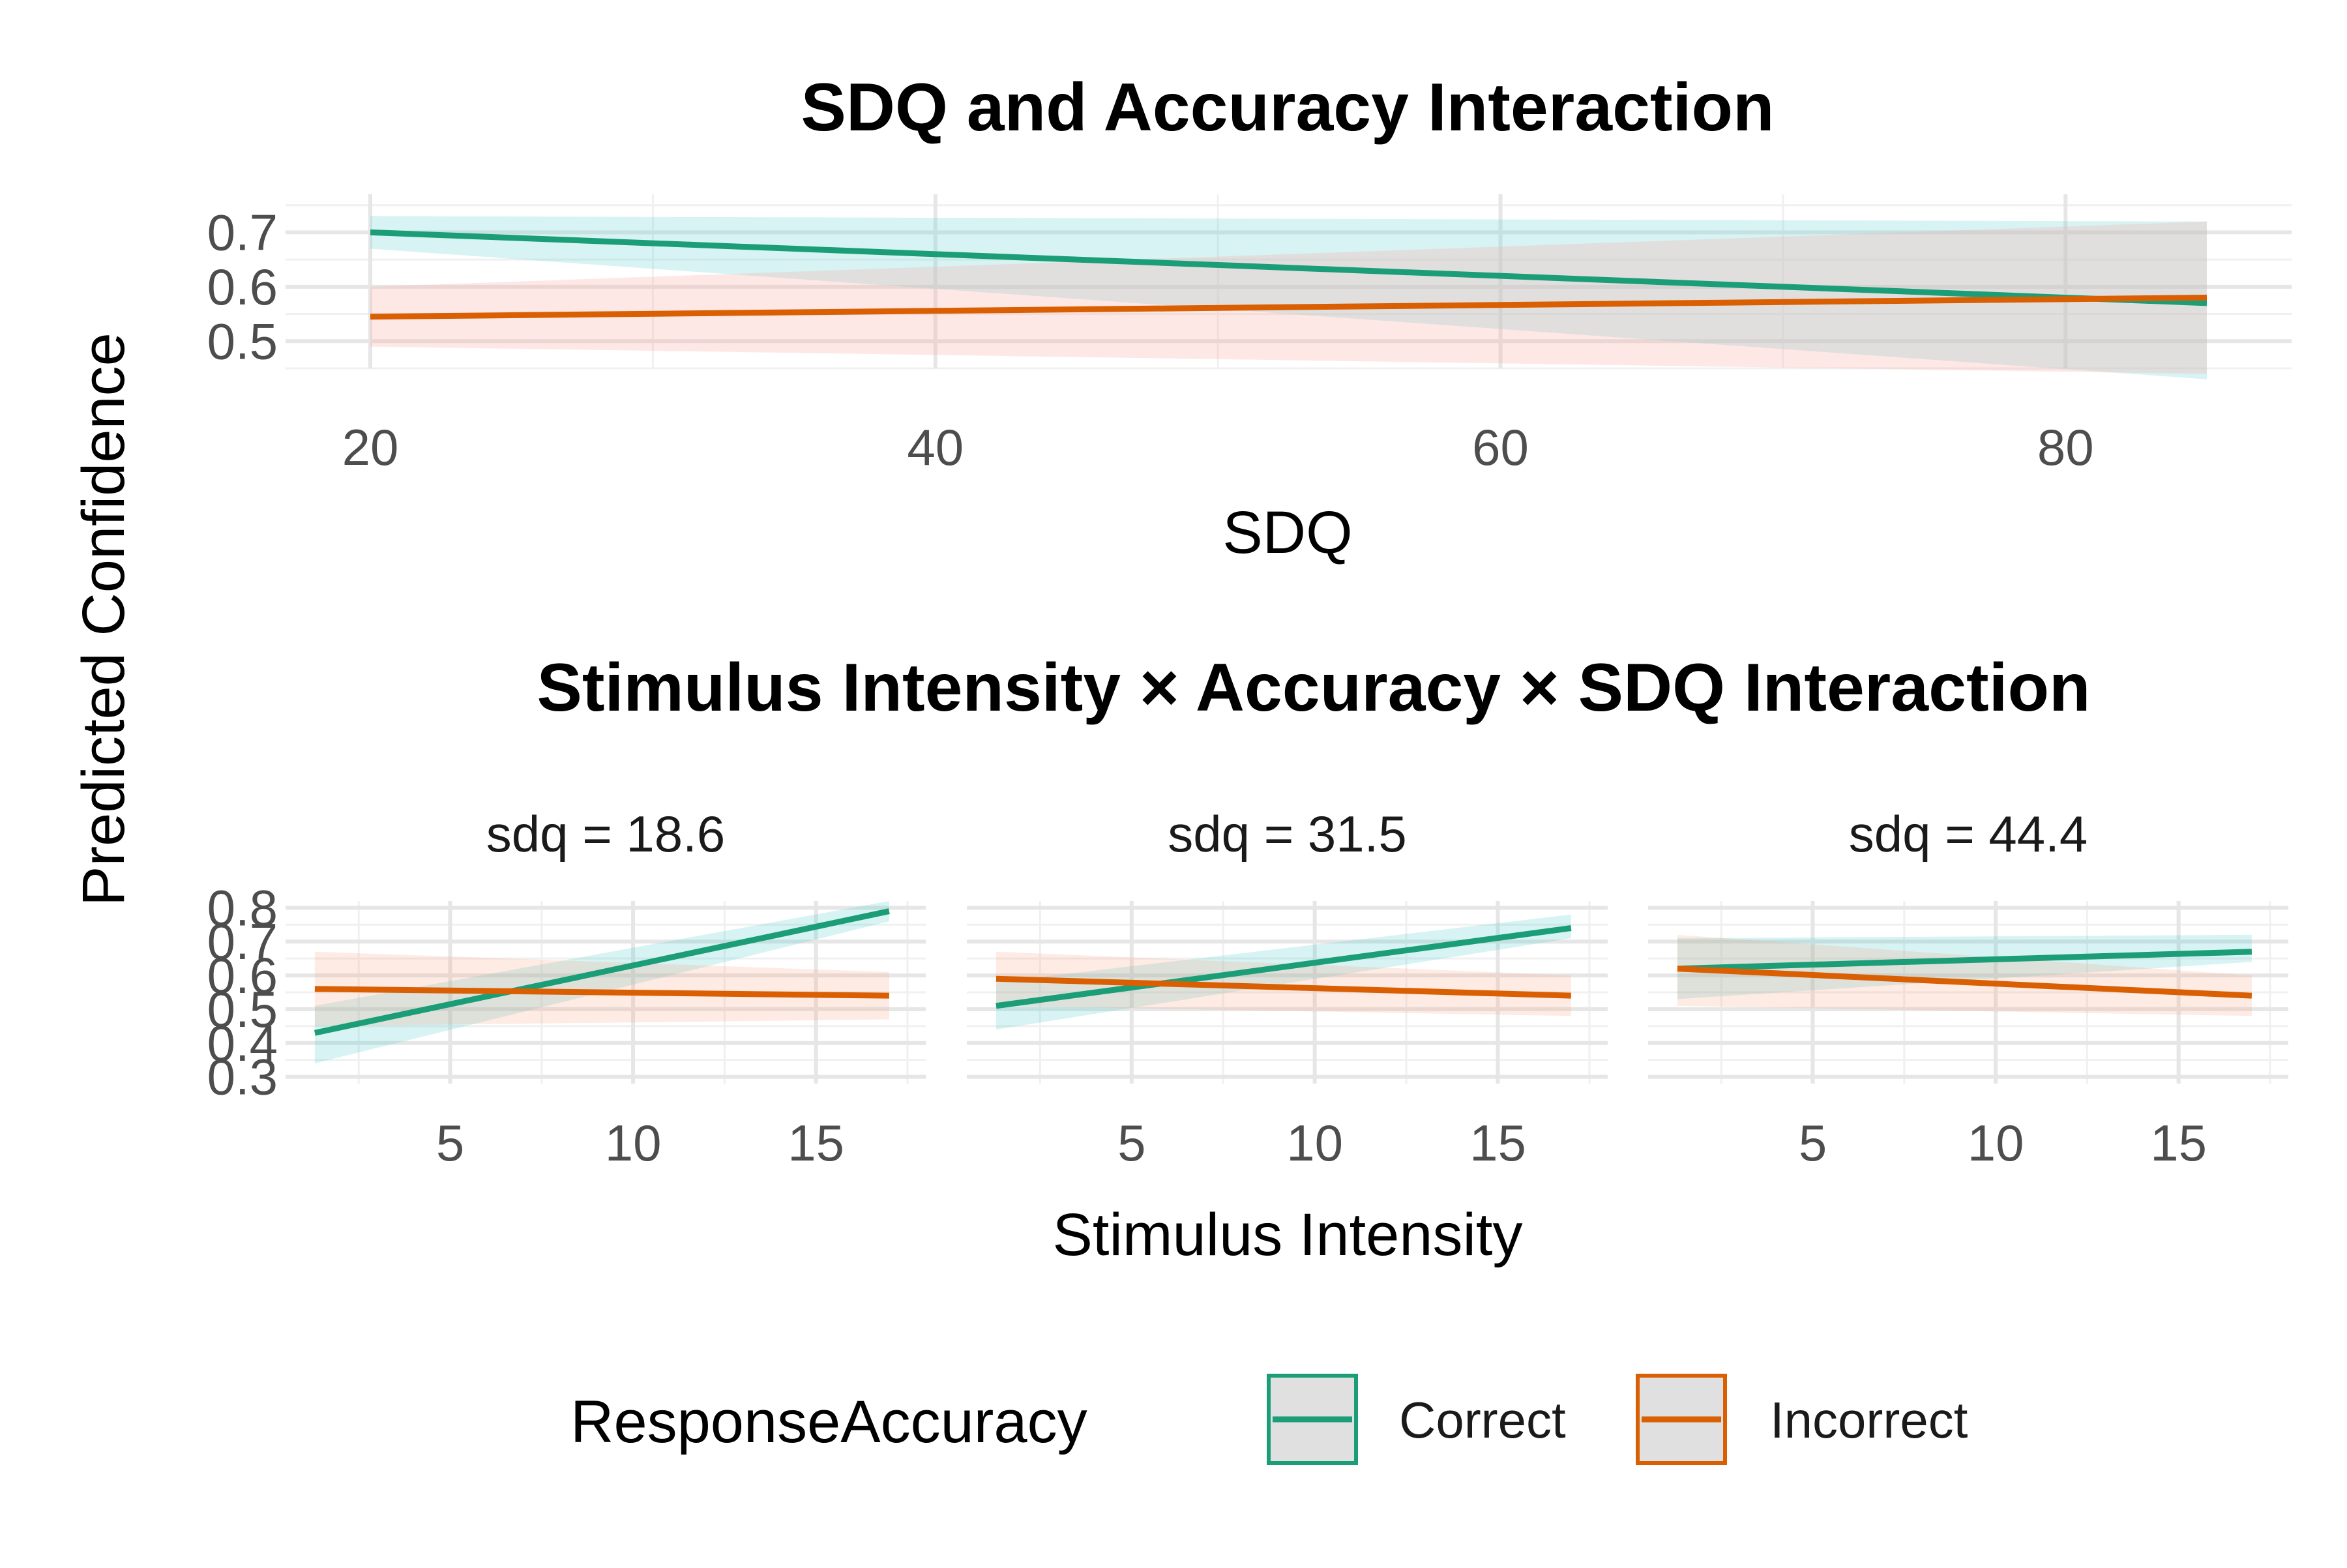  What do you see at coordinates (370, 448) in the screenshot?
I see `x-tick-label: 20` at bounding box center [370, 448].